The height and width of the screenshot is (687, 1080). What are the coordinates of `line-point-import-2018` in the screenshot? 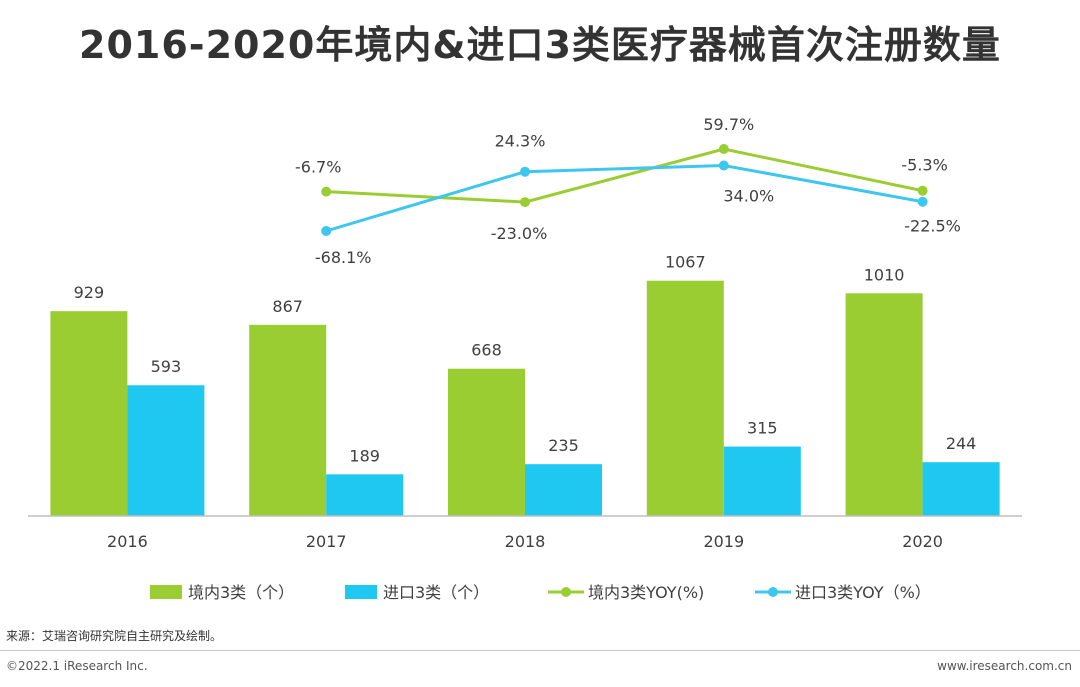 It's located at (525, 171).